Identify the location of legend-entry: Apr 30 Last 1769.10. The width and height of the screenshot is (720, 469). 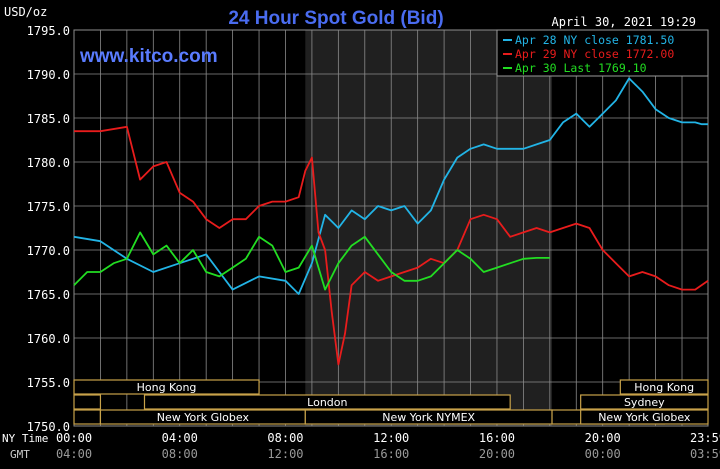
(581, 68).